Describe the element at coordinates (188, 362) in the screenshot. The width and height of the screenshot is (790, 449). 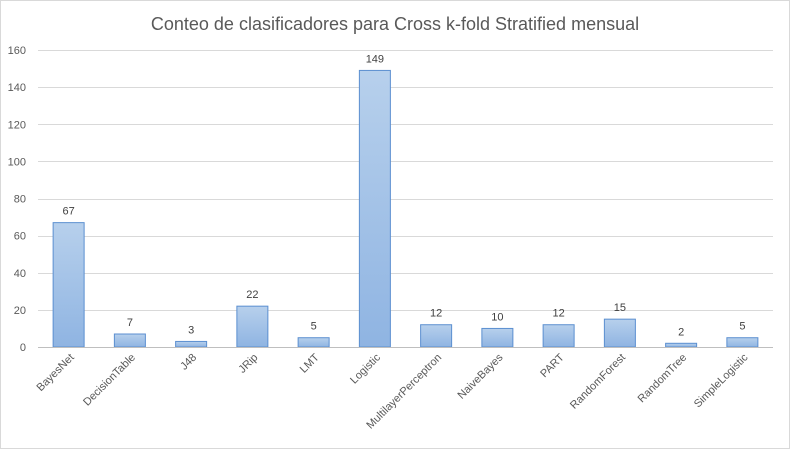
I see `x-tick-label: J48` at that location.